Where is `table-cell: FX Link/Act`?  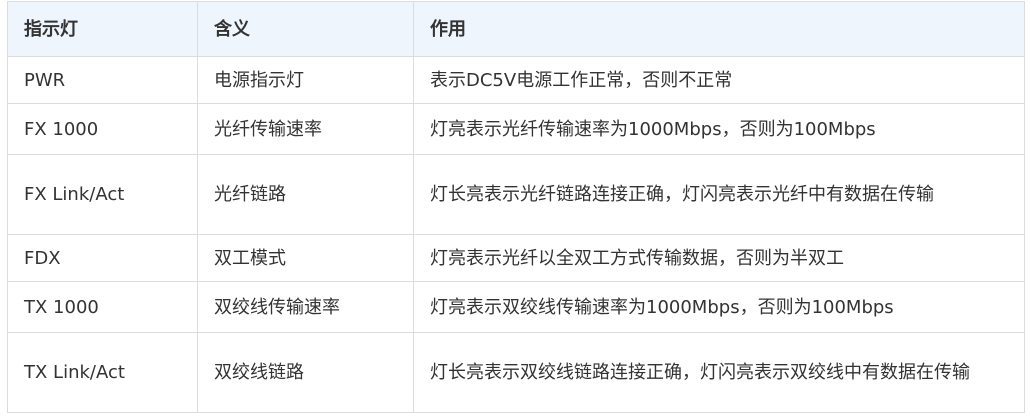
table-cell: FX Link/Act is located at coordinates (102, 194).